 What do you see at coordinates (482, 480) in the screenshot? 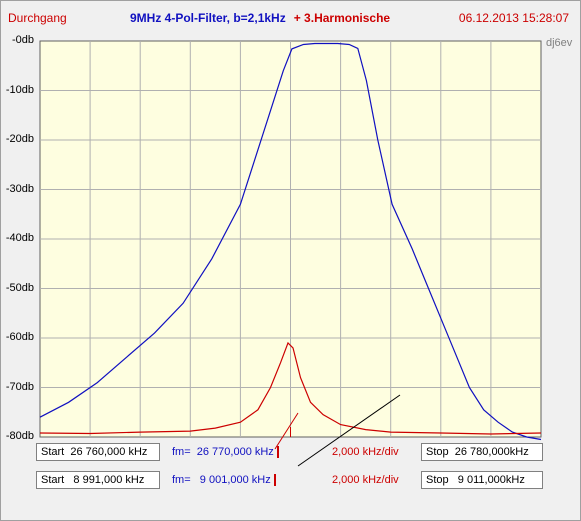
I see `stop-frequency-field-2: Stop 9 011,000kHz` at bounding box center [482, 480].